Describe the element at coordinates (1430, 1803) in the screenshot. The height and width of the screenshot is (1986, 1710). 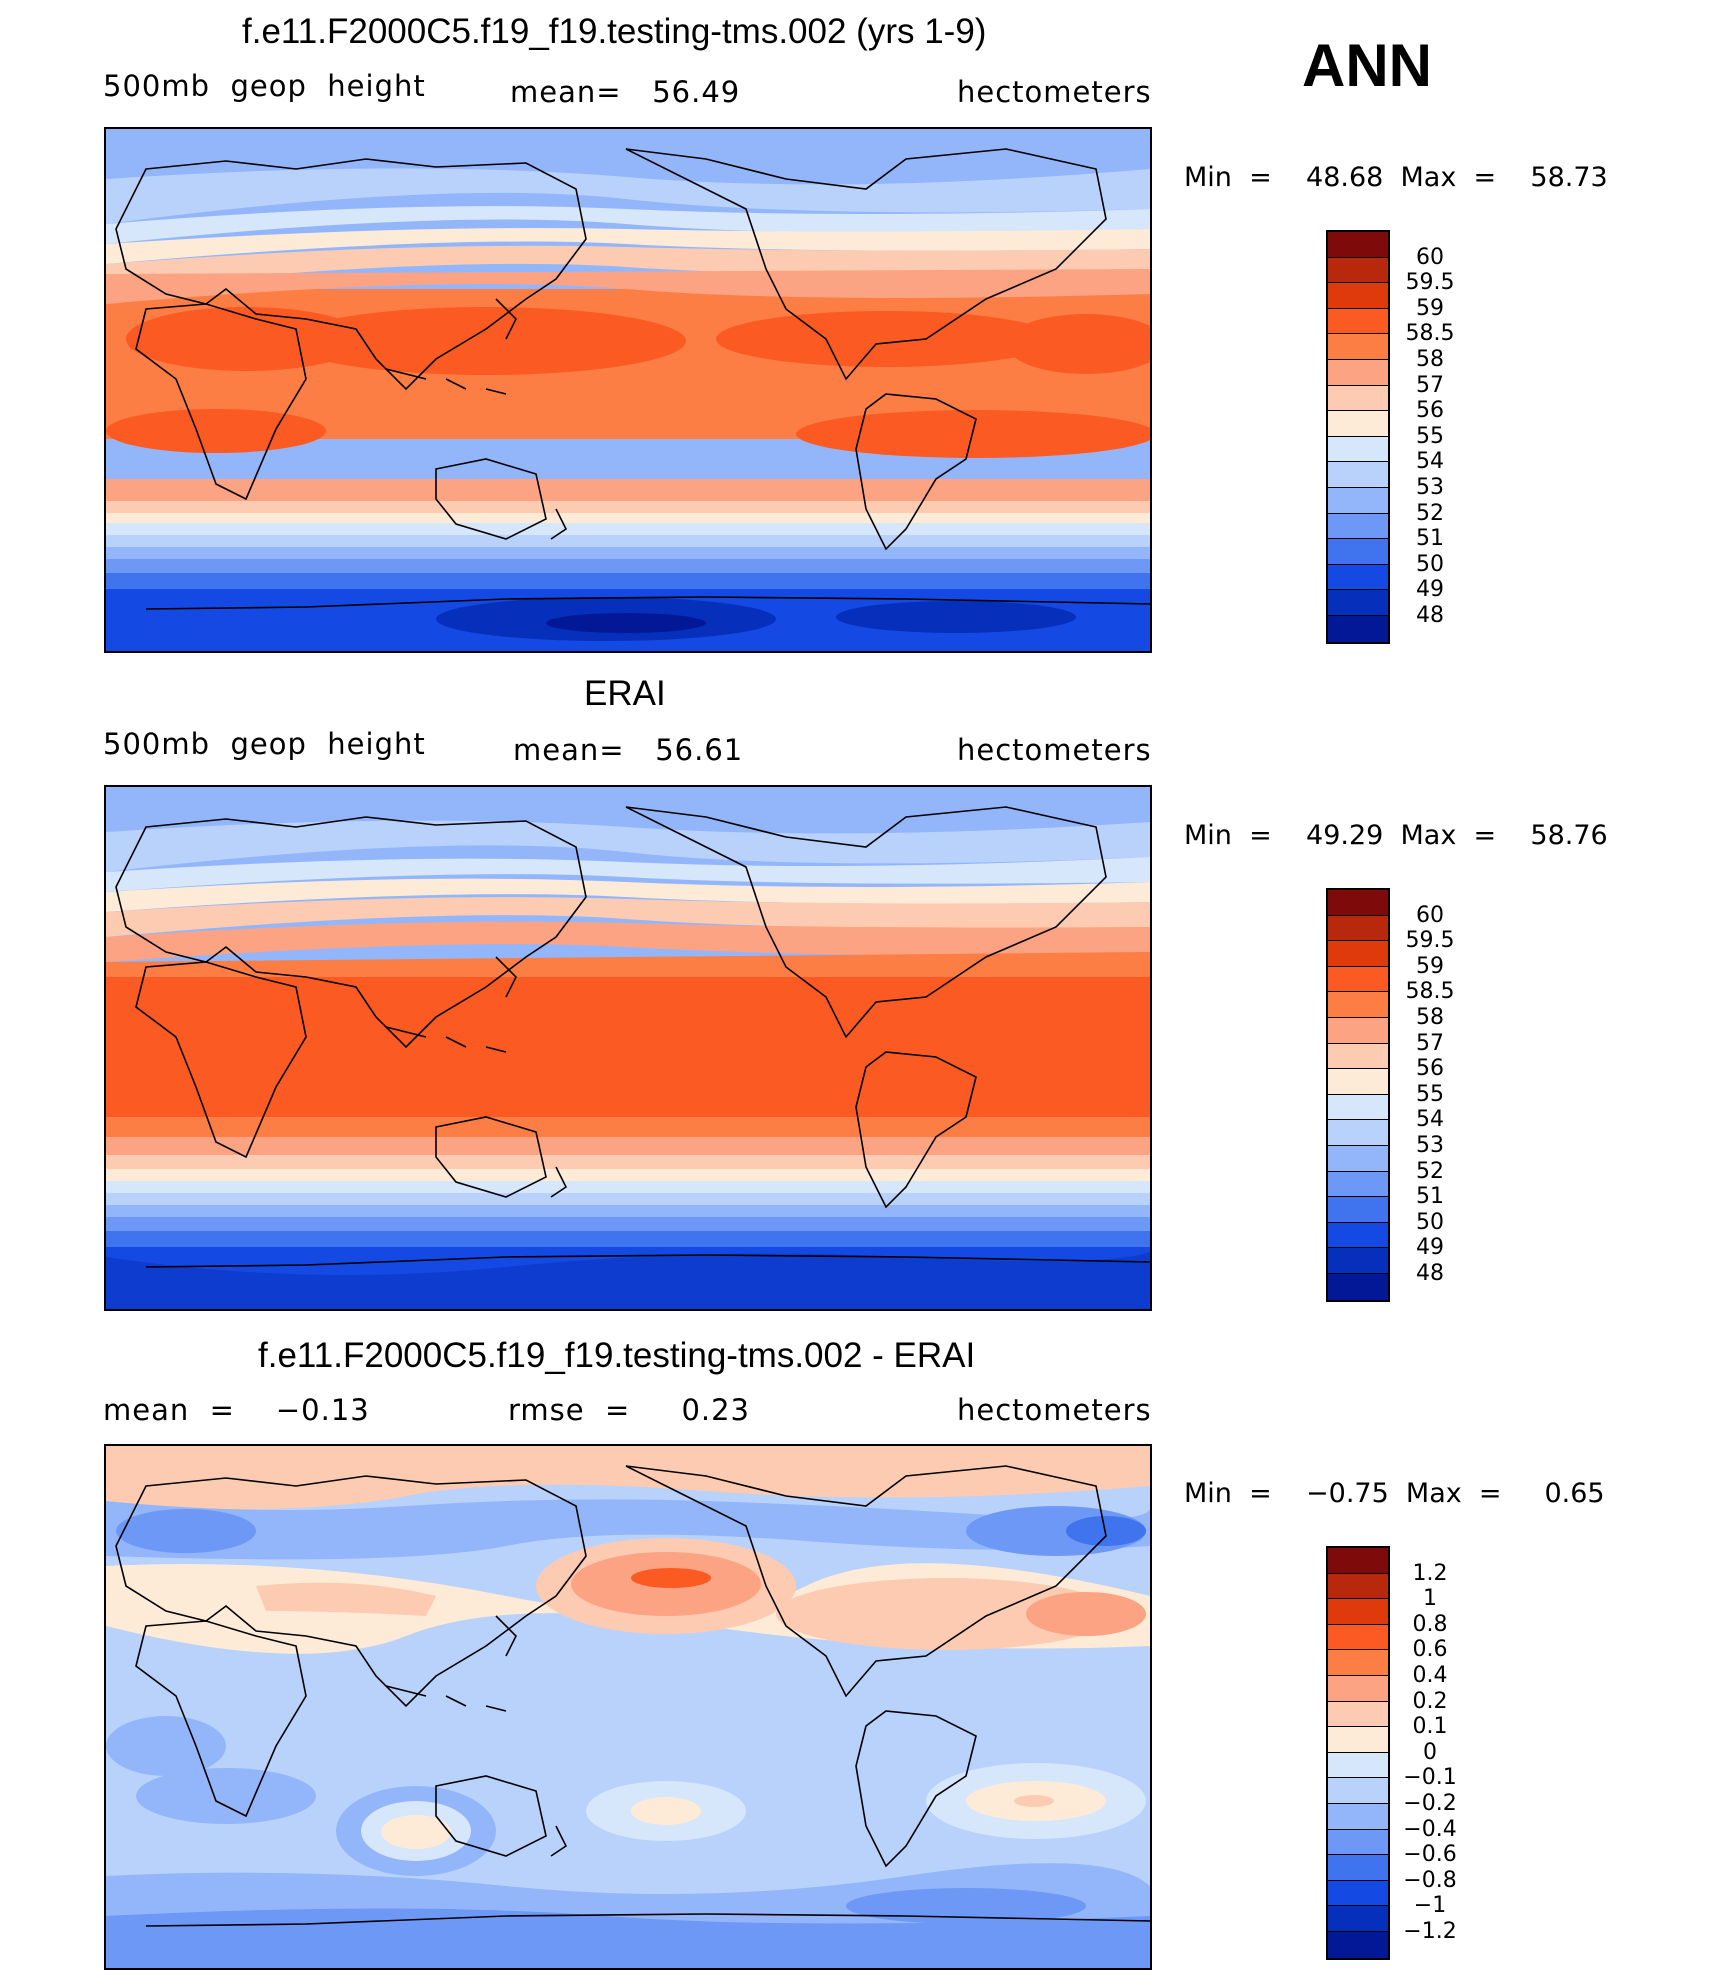
I see `colorbar-label: −0.2` at that location.